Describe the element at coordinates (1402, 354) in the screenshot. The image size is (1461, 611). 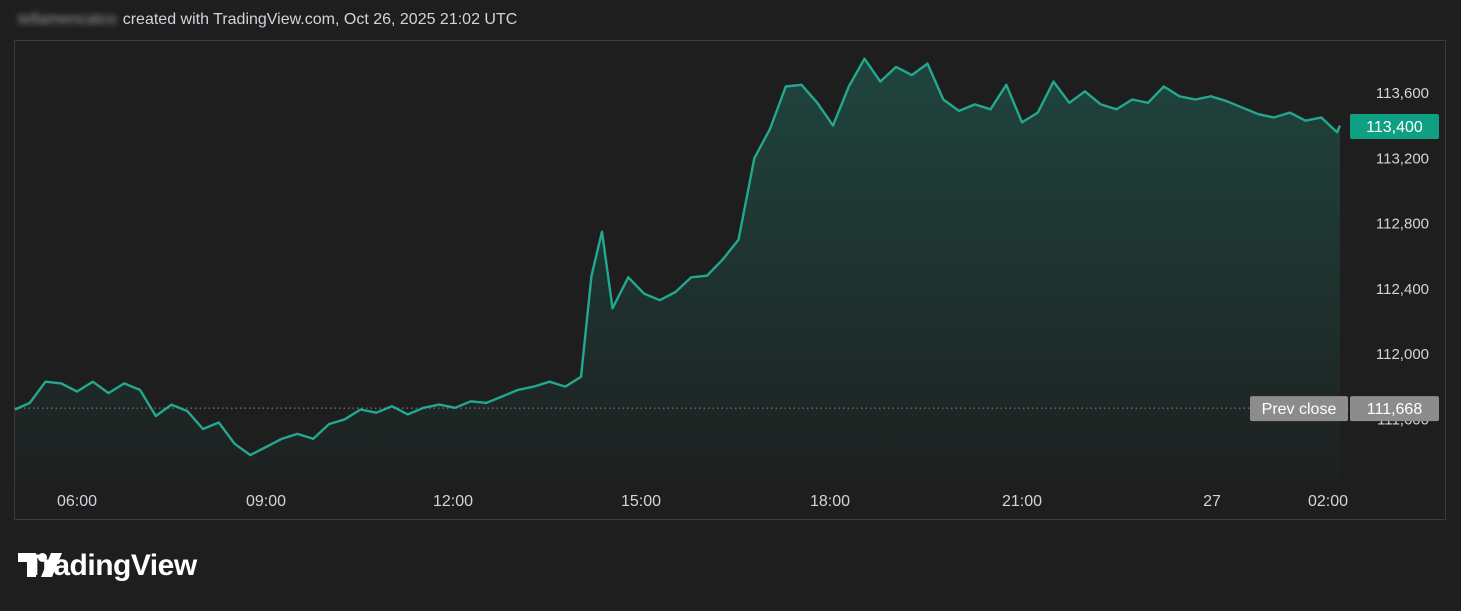
I see `y-tick-label: 112,000` at that location.